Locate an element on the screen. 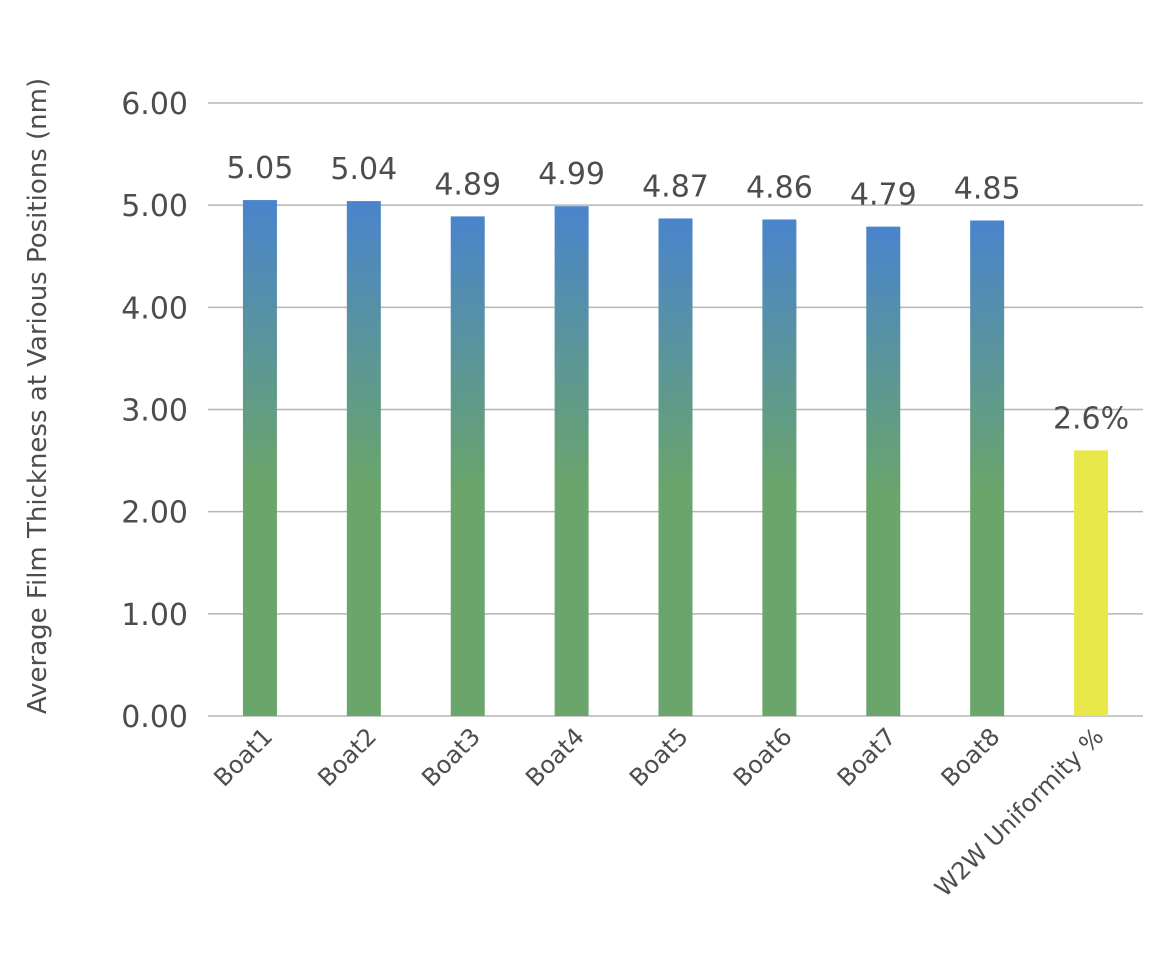 This screenshot has width=1172, height=972. bar-boat8 is located at coordinates (987, 468).